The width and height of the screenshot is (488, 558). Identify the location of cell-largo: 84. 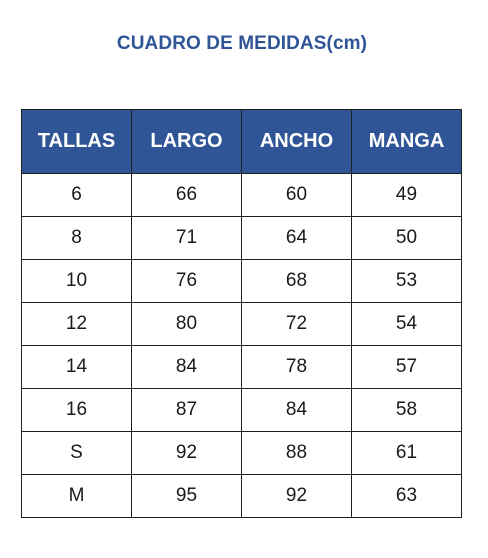
(186, 367).